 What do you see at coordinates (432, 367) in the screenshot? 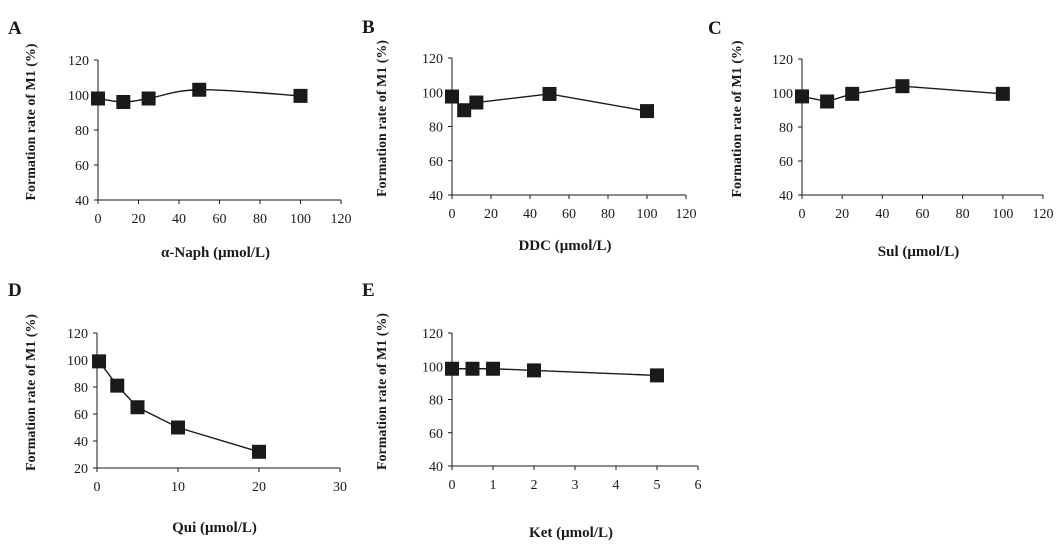
I see `panel-e-y-tick-label: 100` at bounding box center [432, 367].